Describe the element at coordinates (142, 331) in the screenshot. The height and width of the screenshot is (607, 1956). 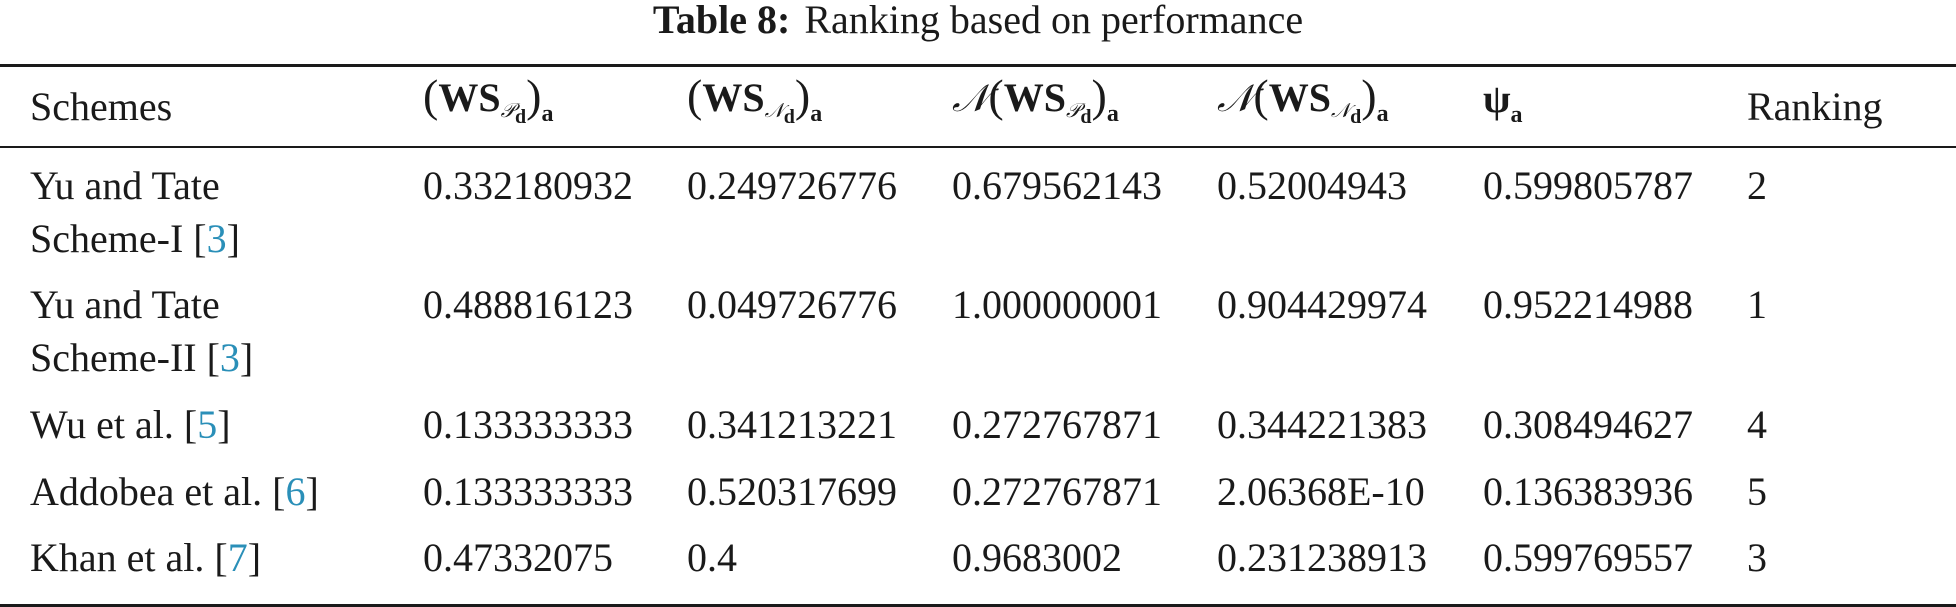
I see `scheme-name-cell: Yu and Tate Scheme-II [3]` at that location.